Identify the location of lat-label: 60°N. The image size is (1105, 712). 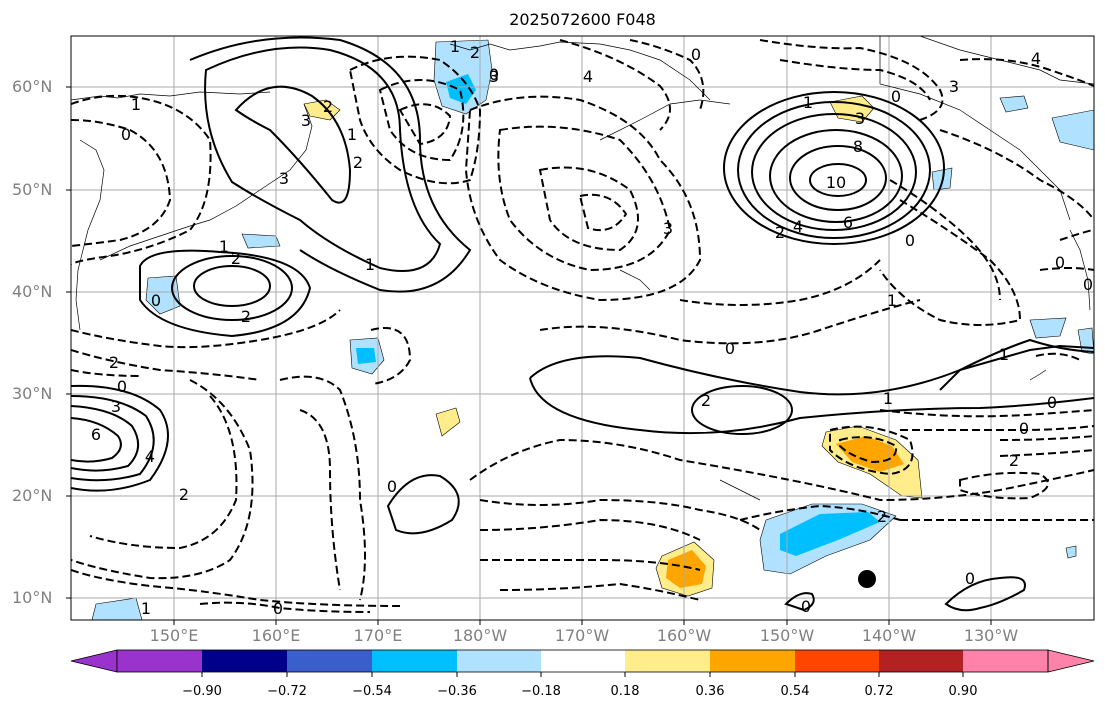
(32, 86).